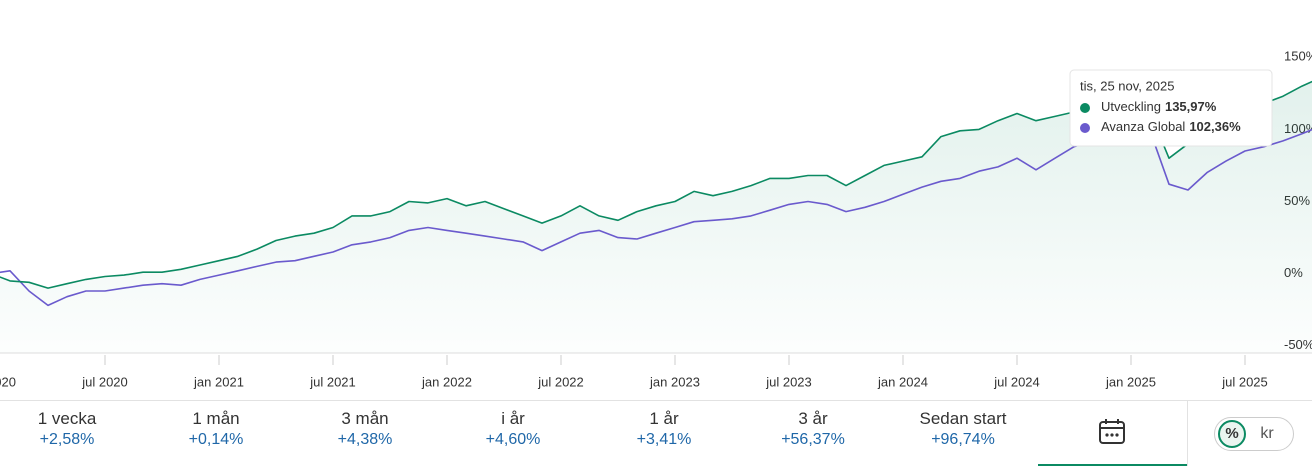 This screenshot has width=1312, height=466. What do you see at coordinates (216, 429) in the screenshot?
I see `period-tab: 1 mån +0,14%` at bounding box center [216, 429].